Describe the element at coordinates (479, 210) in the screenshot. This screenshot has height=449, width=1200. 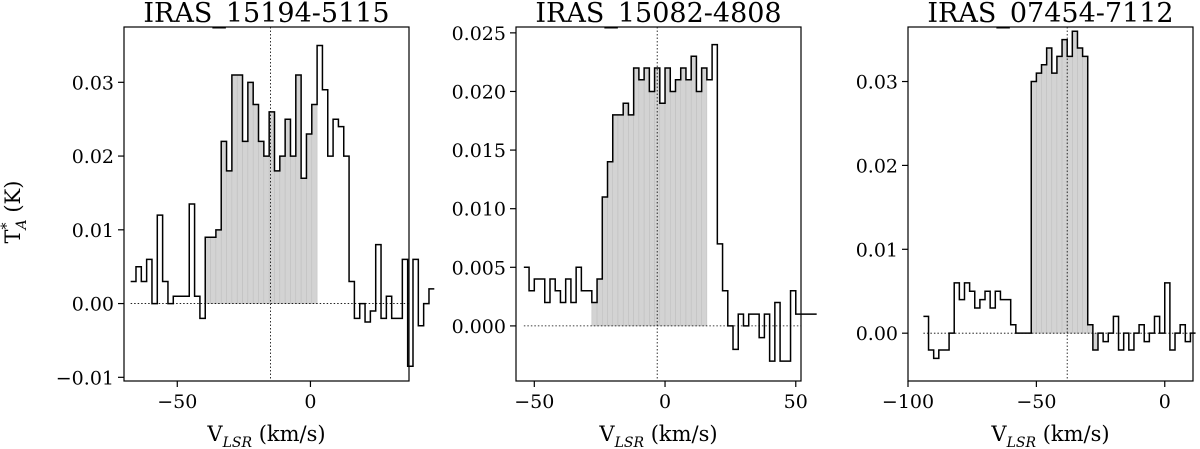
I see `y-tick-label: 0.010` at that location.